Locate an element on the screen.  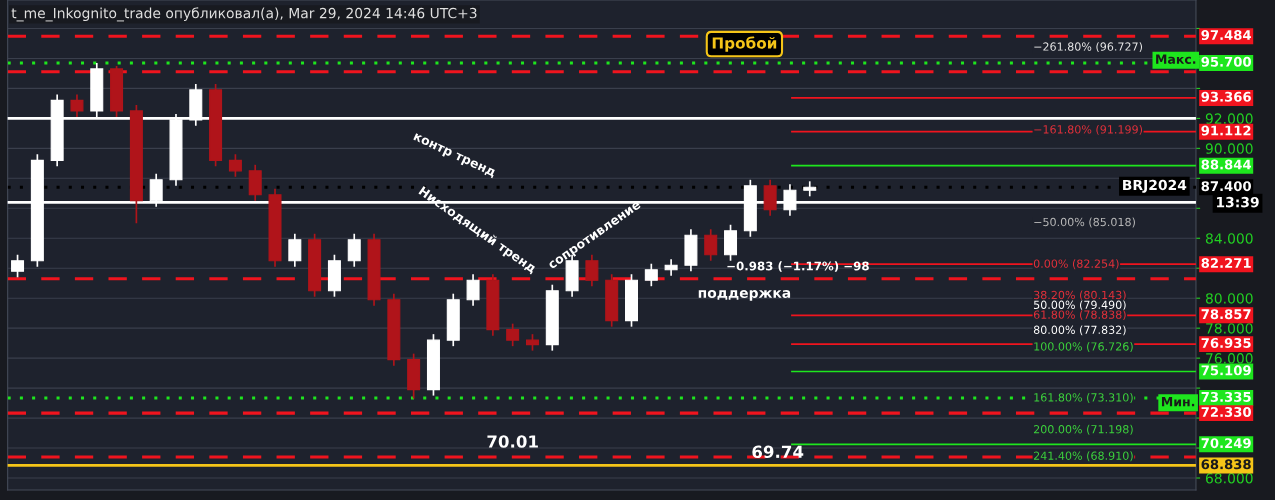
ref-line-label: 78.857 is located at coordinates (1226, 314).